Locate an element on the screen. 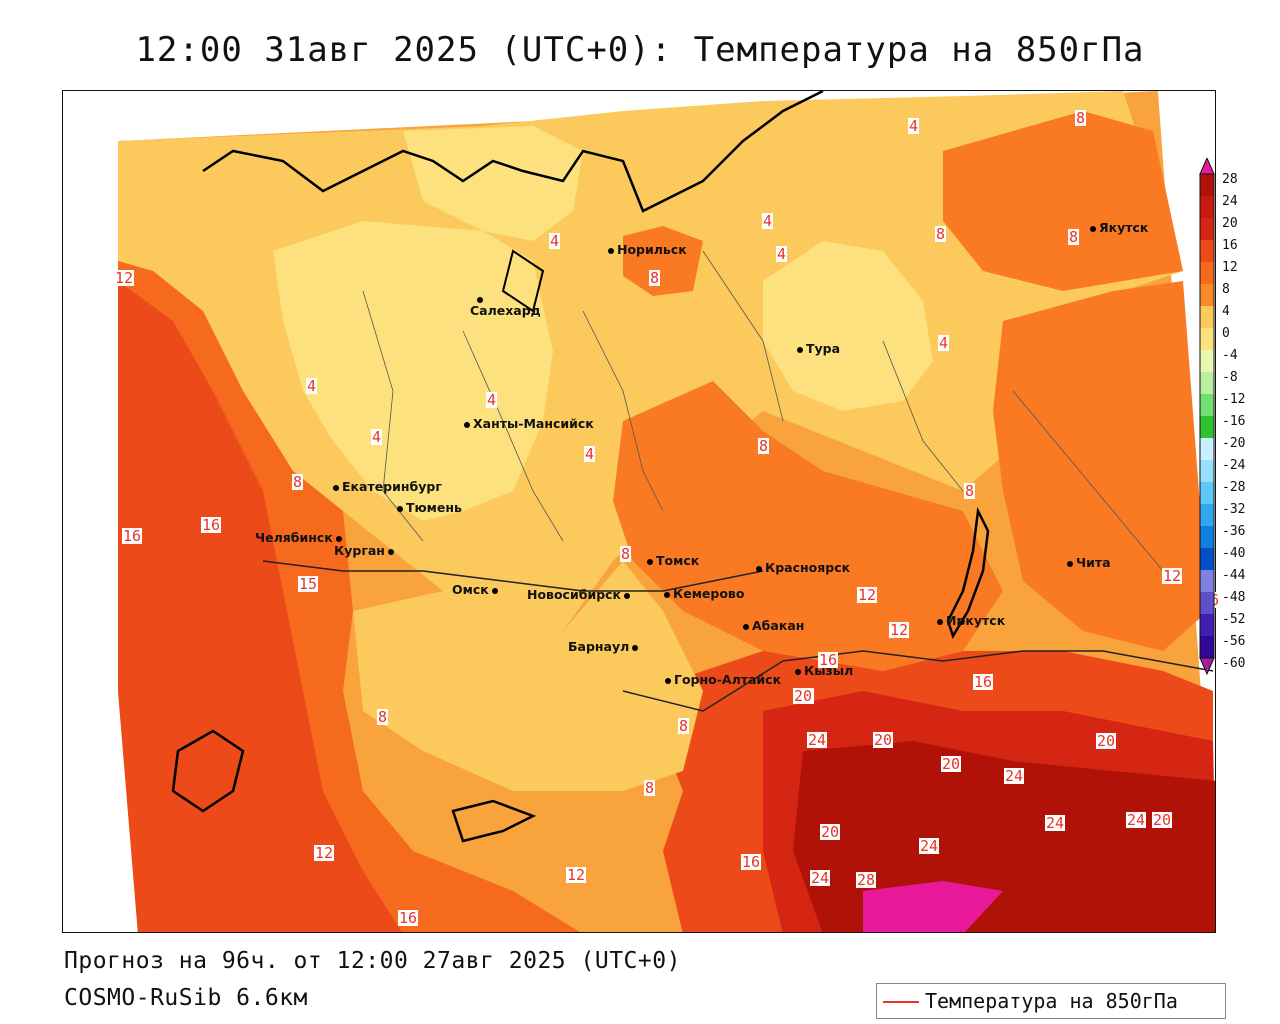 The width and height of the screenshot is (1280, 1024). contour-label: 28 is located at coordinates (866, 880).